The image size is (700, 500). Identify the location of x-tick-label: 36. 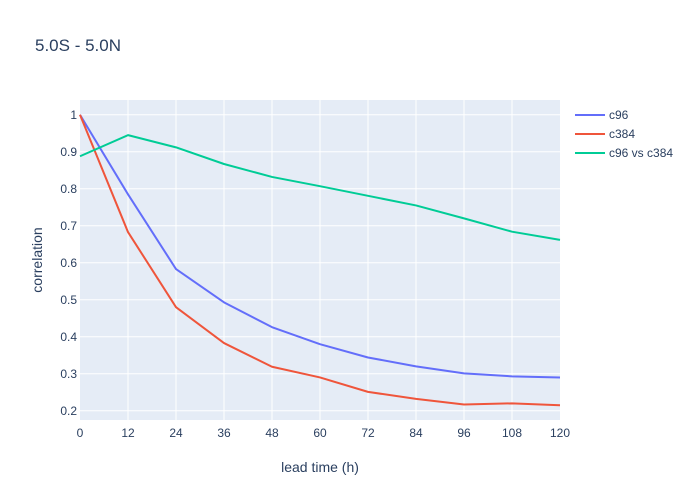
(224, 433).